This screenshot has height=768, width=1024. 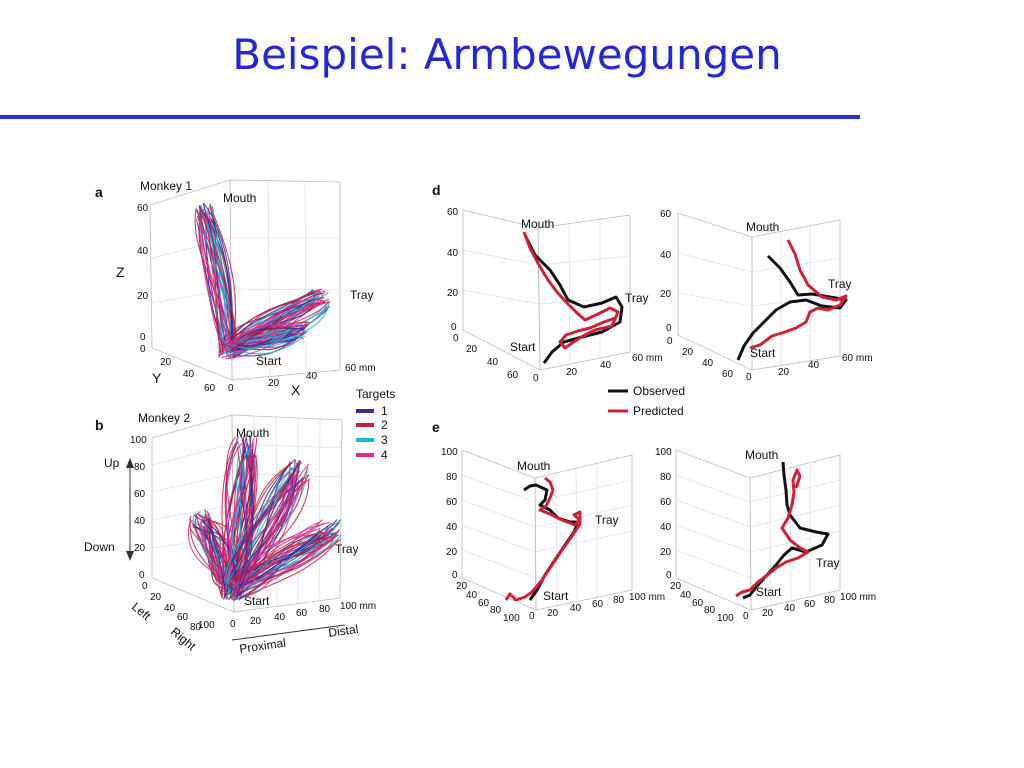 I want to click on panel-e-left-x-tick: 100 mm, so click(x=647, y=597).